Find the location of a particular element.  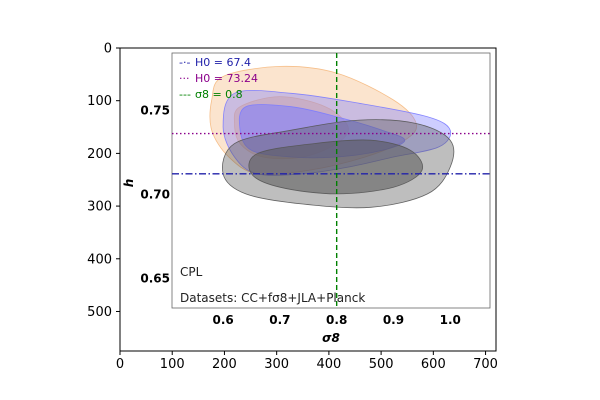

legend: -·- H0 = 67.4 ··· H0 = 73.24 --- σ8 = 0.8 is located at coordinates (218, 78).